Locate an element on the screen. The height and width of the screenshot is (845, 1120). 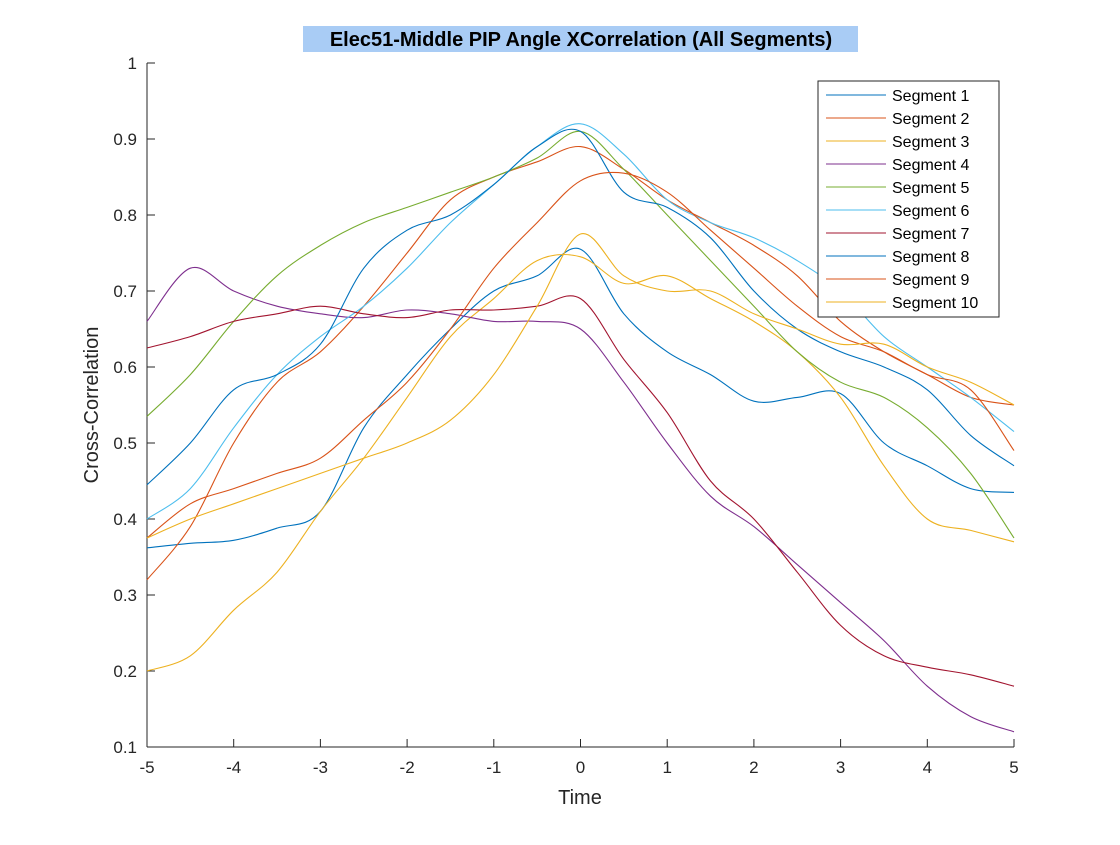
chart-title-highlight is located at coordinates (580, 39).